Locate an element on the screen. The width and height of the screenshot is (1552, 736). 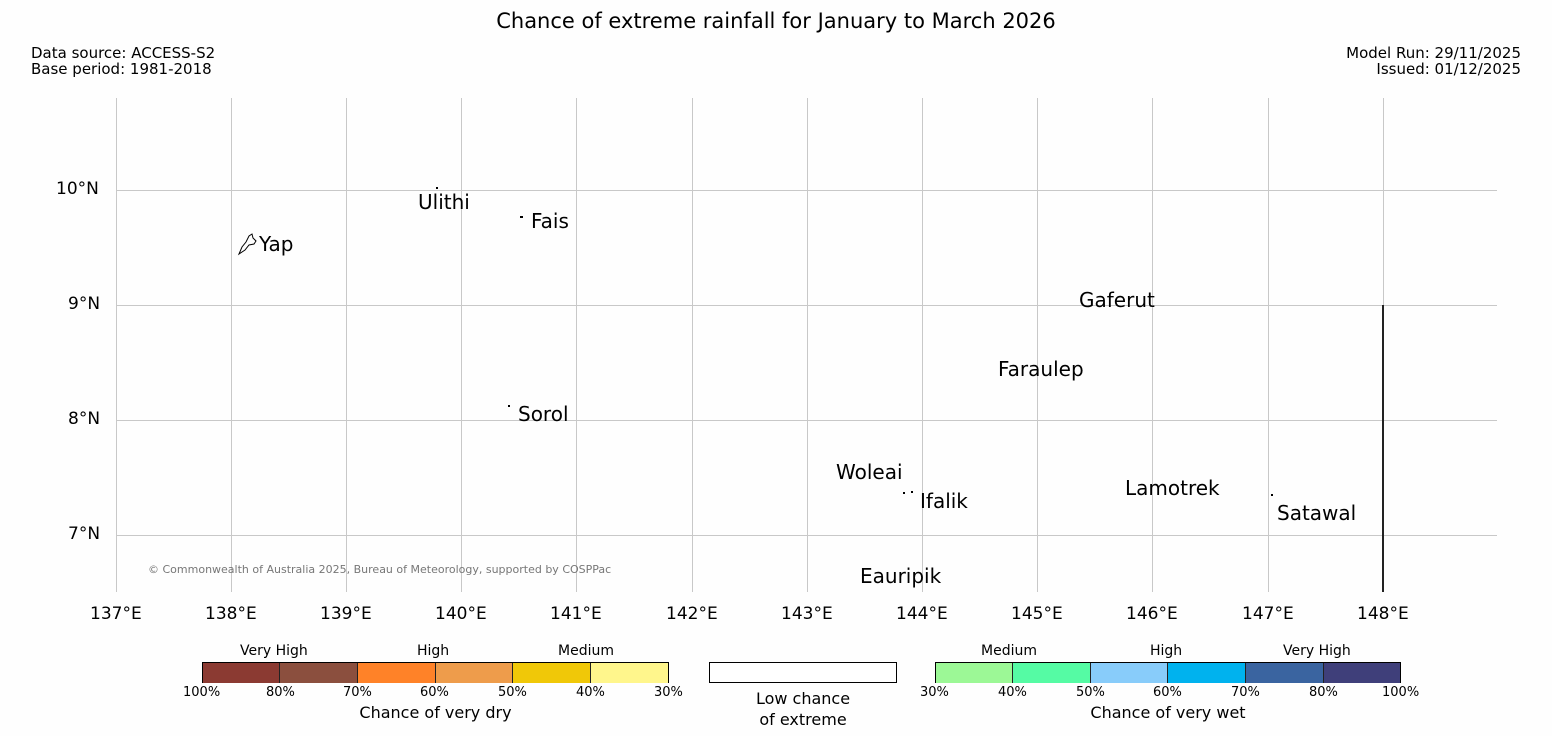
lon-tick: 145°E is located at coordinates (1037, 614).